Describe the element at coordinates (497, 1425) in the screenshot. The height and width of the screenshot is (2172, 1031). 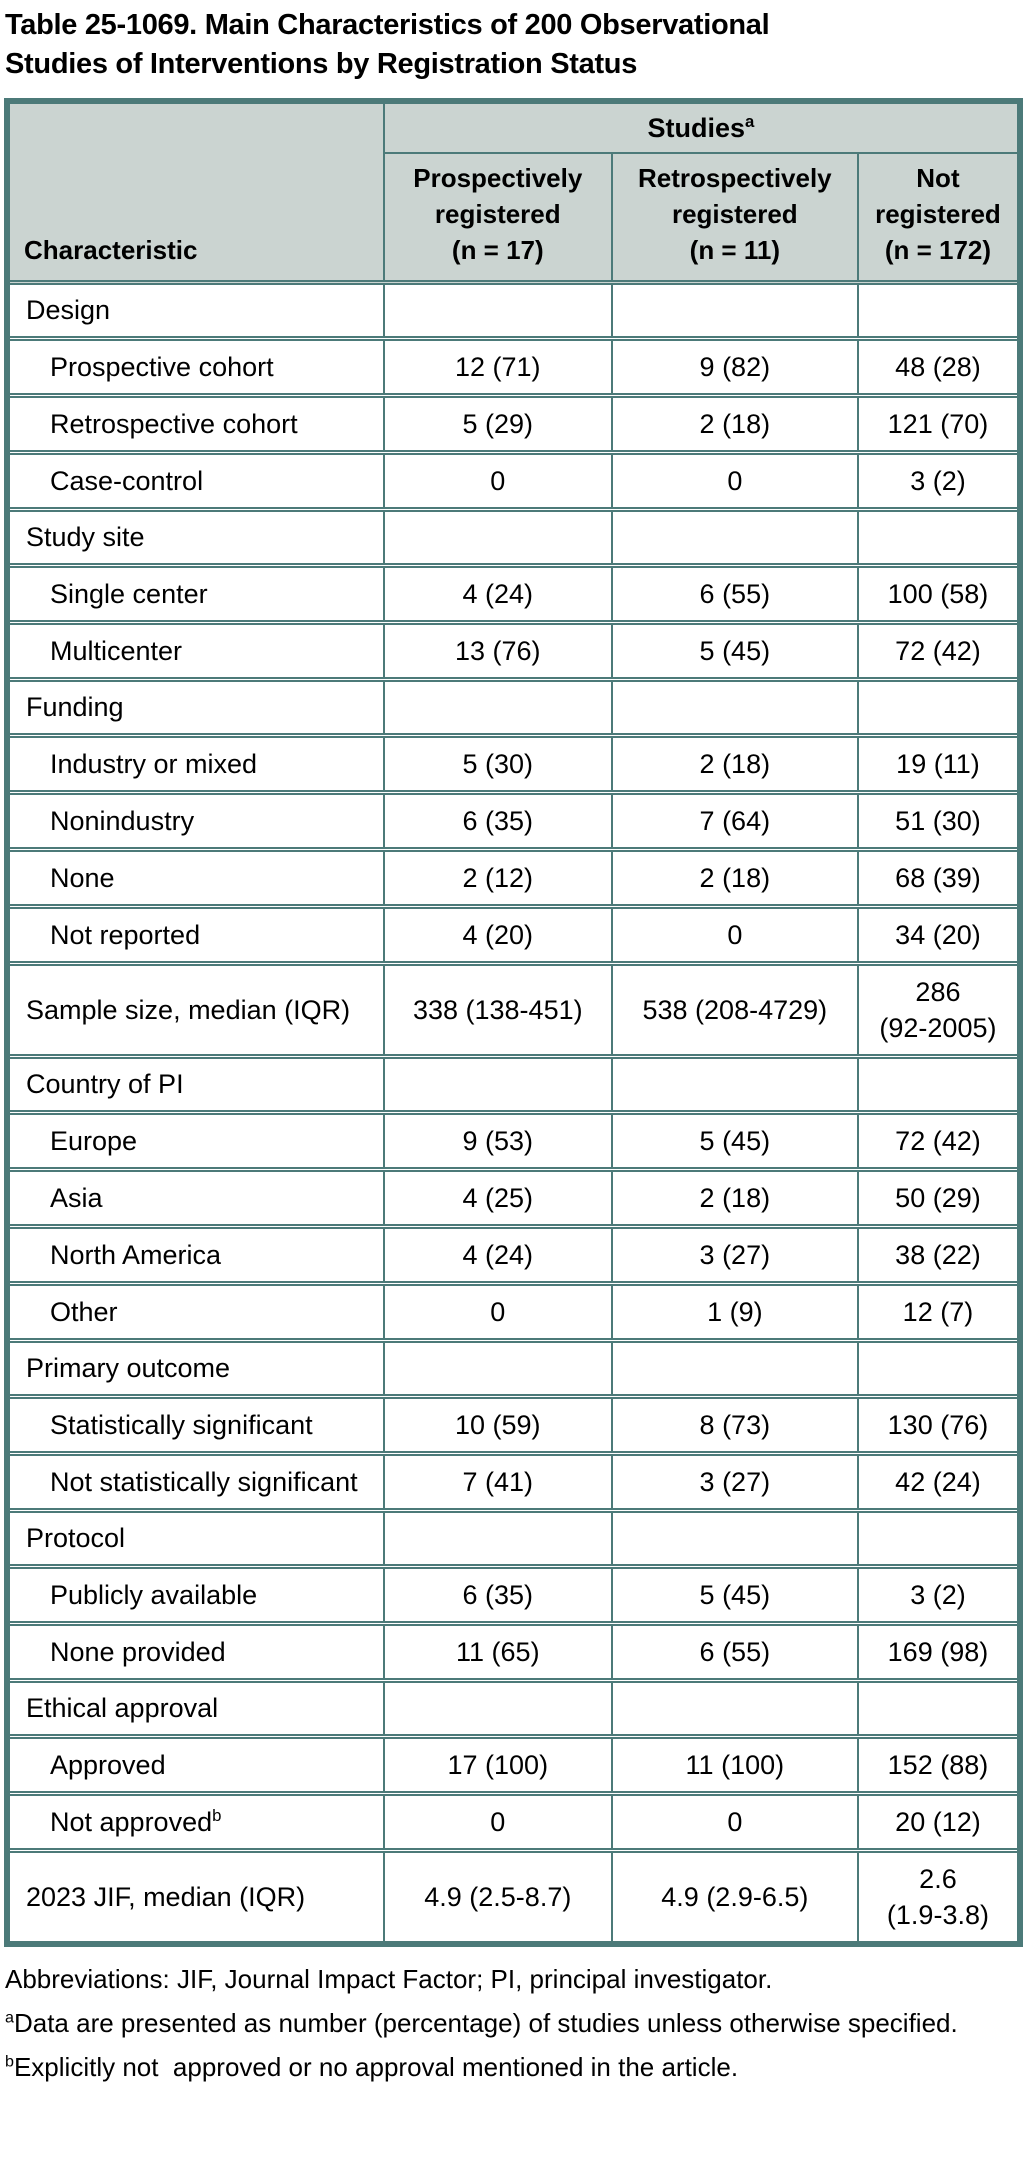
I see `data-cell: 10 (59)` at that location.